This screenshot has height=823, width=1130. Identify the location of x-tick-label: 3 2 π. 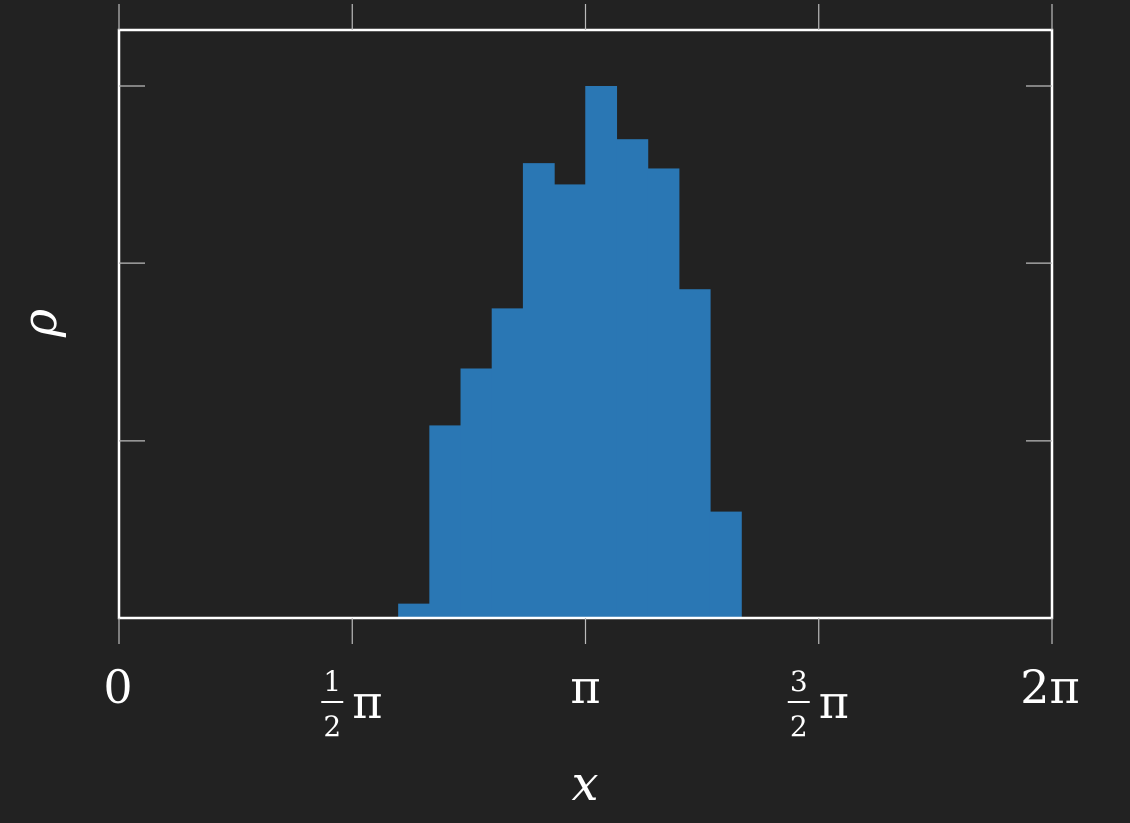
(818, 704).